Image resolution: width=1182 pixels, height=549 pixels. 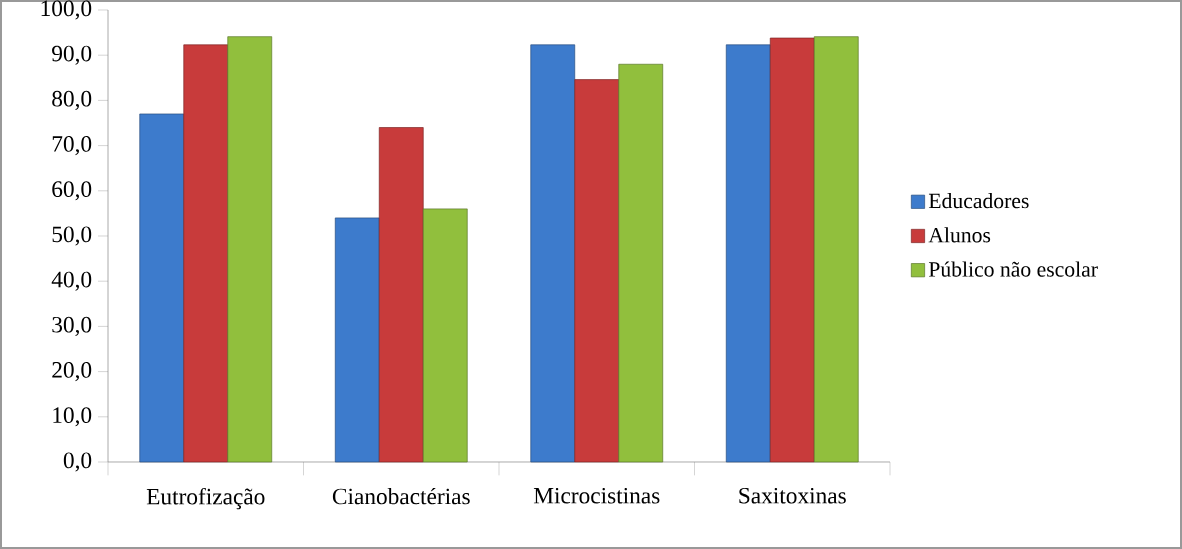 I want to click on y-tick-label: 50,0, so click(x=72, y=236).